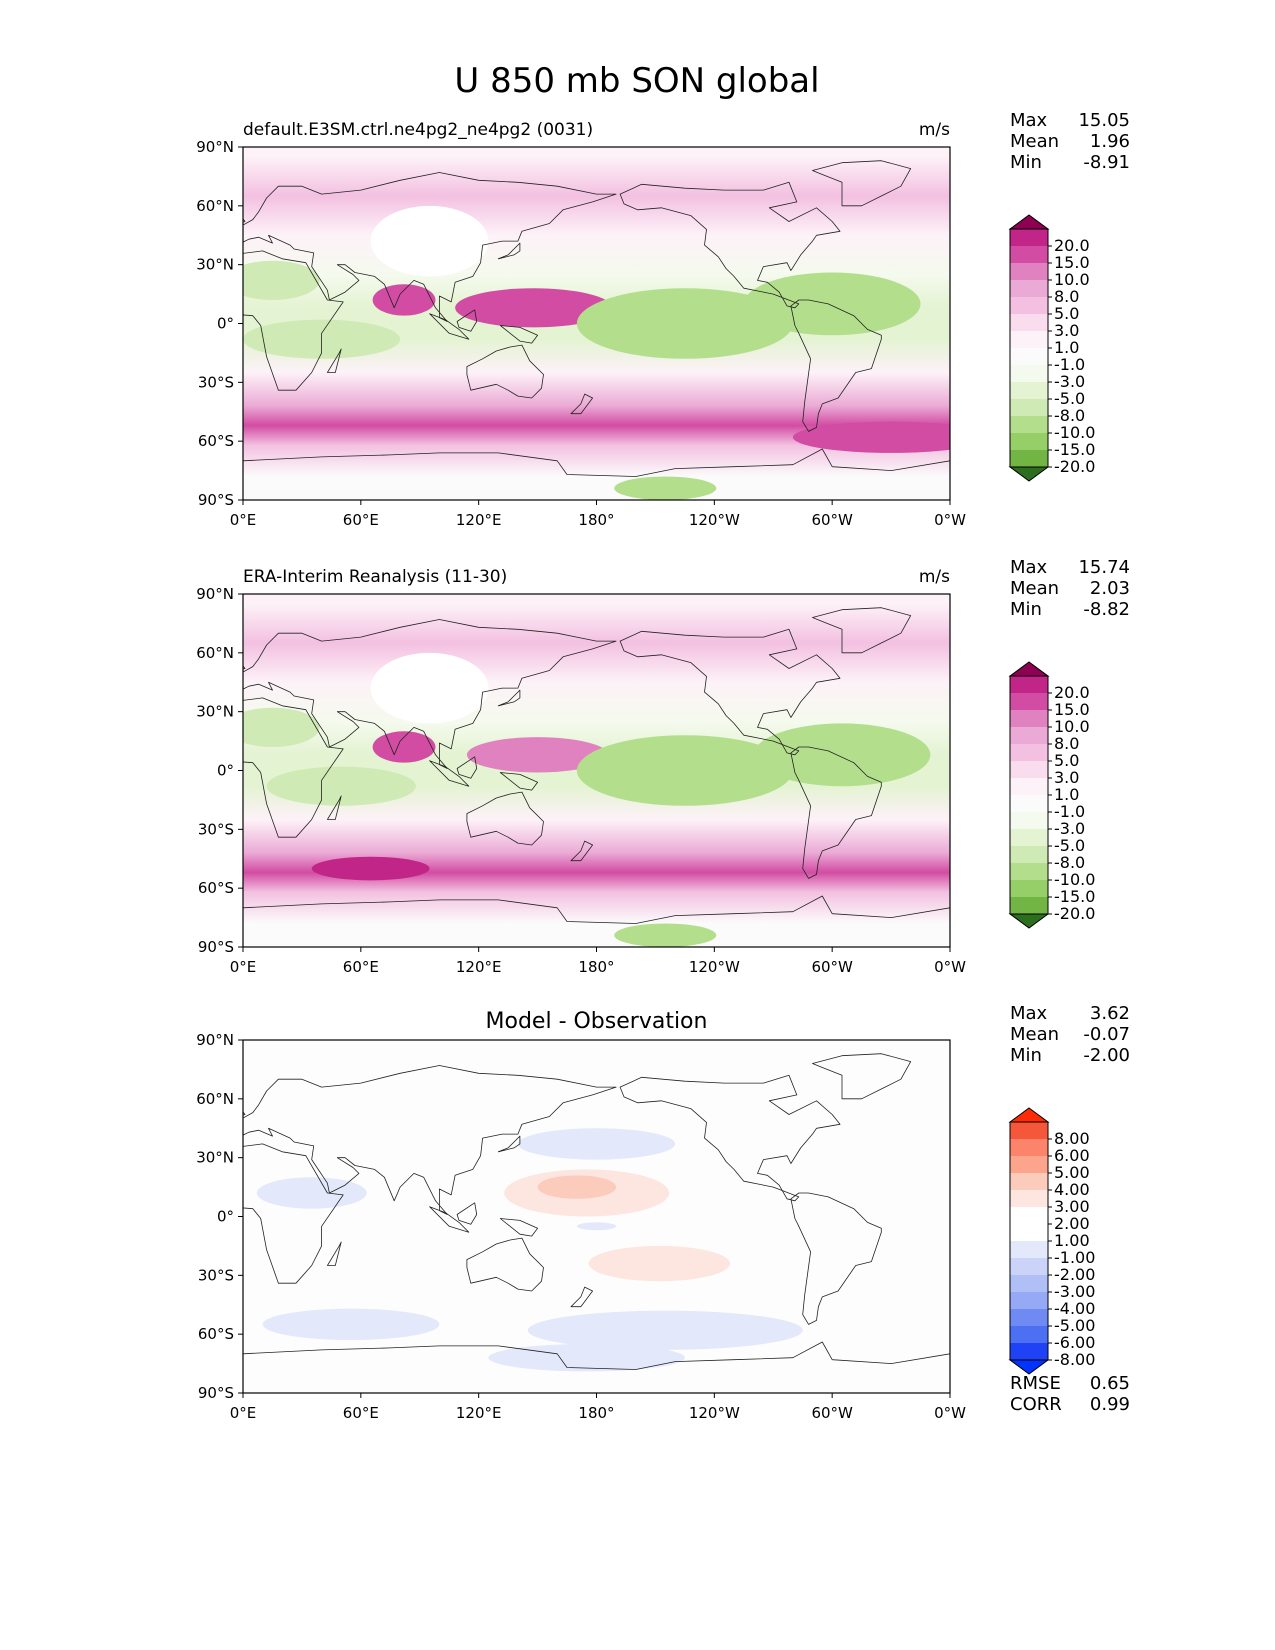  I want to click on colorbar-tick-label: -10.0, so click(1074, 432).